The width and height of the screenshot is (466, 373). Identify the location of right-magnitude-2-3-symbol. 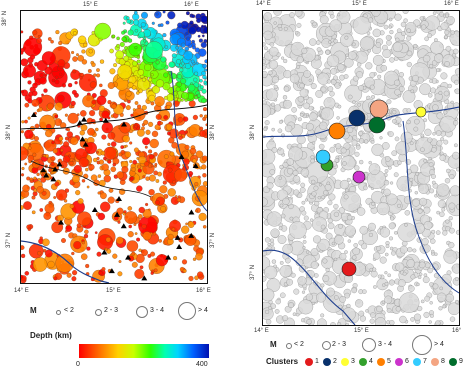
(326, 345).